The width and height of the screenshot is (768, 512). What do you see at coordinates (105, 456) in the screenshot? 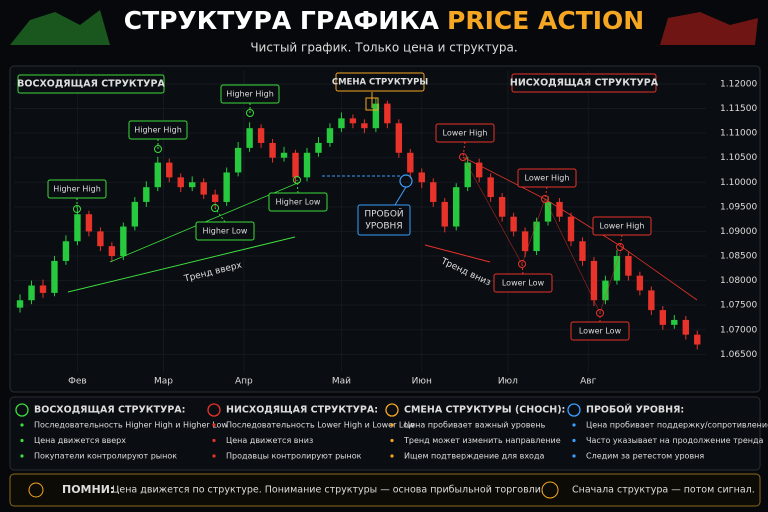
I see `note-item: Покупатели контролируют рынок` at bounding box center [105, 456].